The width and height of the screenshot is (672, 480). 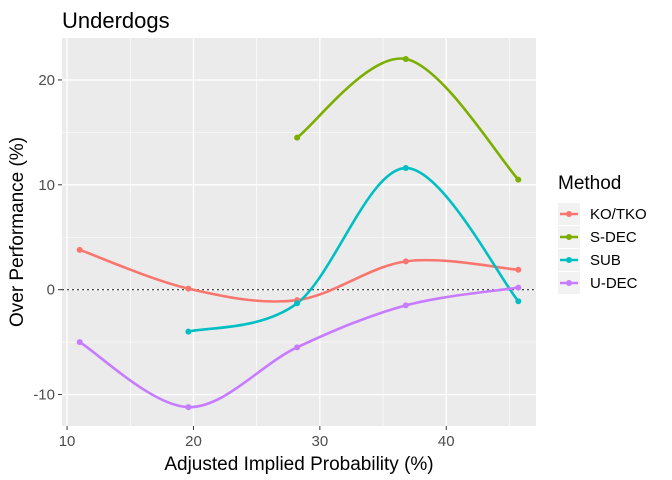 What do you see at coordinates (67, 441) in the screenshot?
I see `x-tick-label: 10` at bounding box center [67, 441].